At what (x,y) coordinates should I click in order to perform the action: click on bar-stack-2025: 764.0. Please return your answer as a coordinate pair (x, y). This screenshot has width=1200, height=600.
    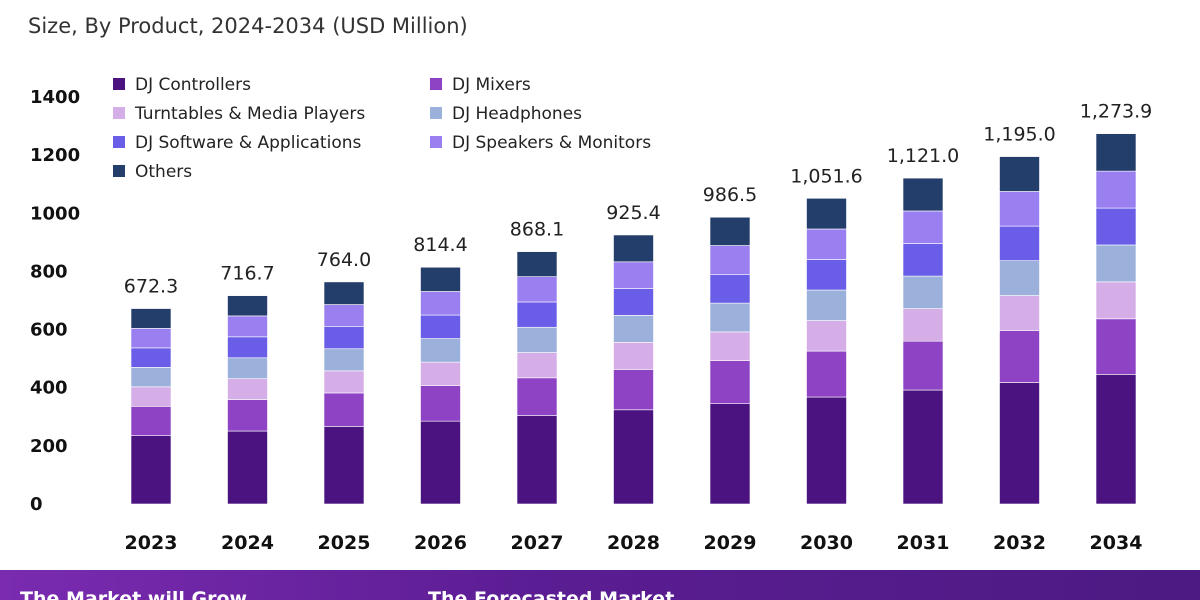
    Looking at the image, I should click on (344, 377).